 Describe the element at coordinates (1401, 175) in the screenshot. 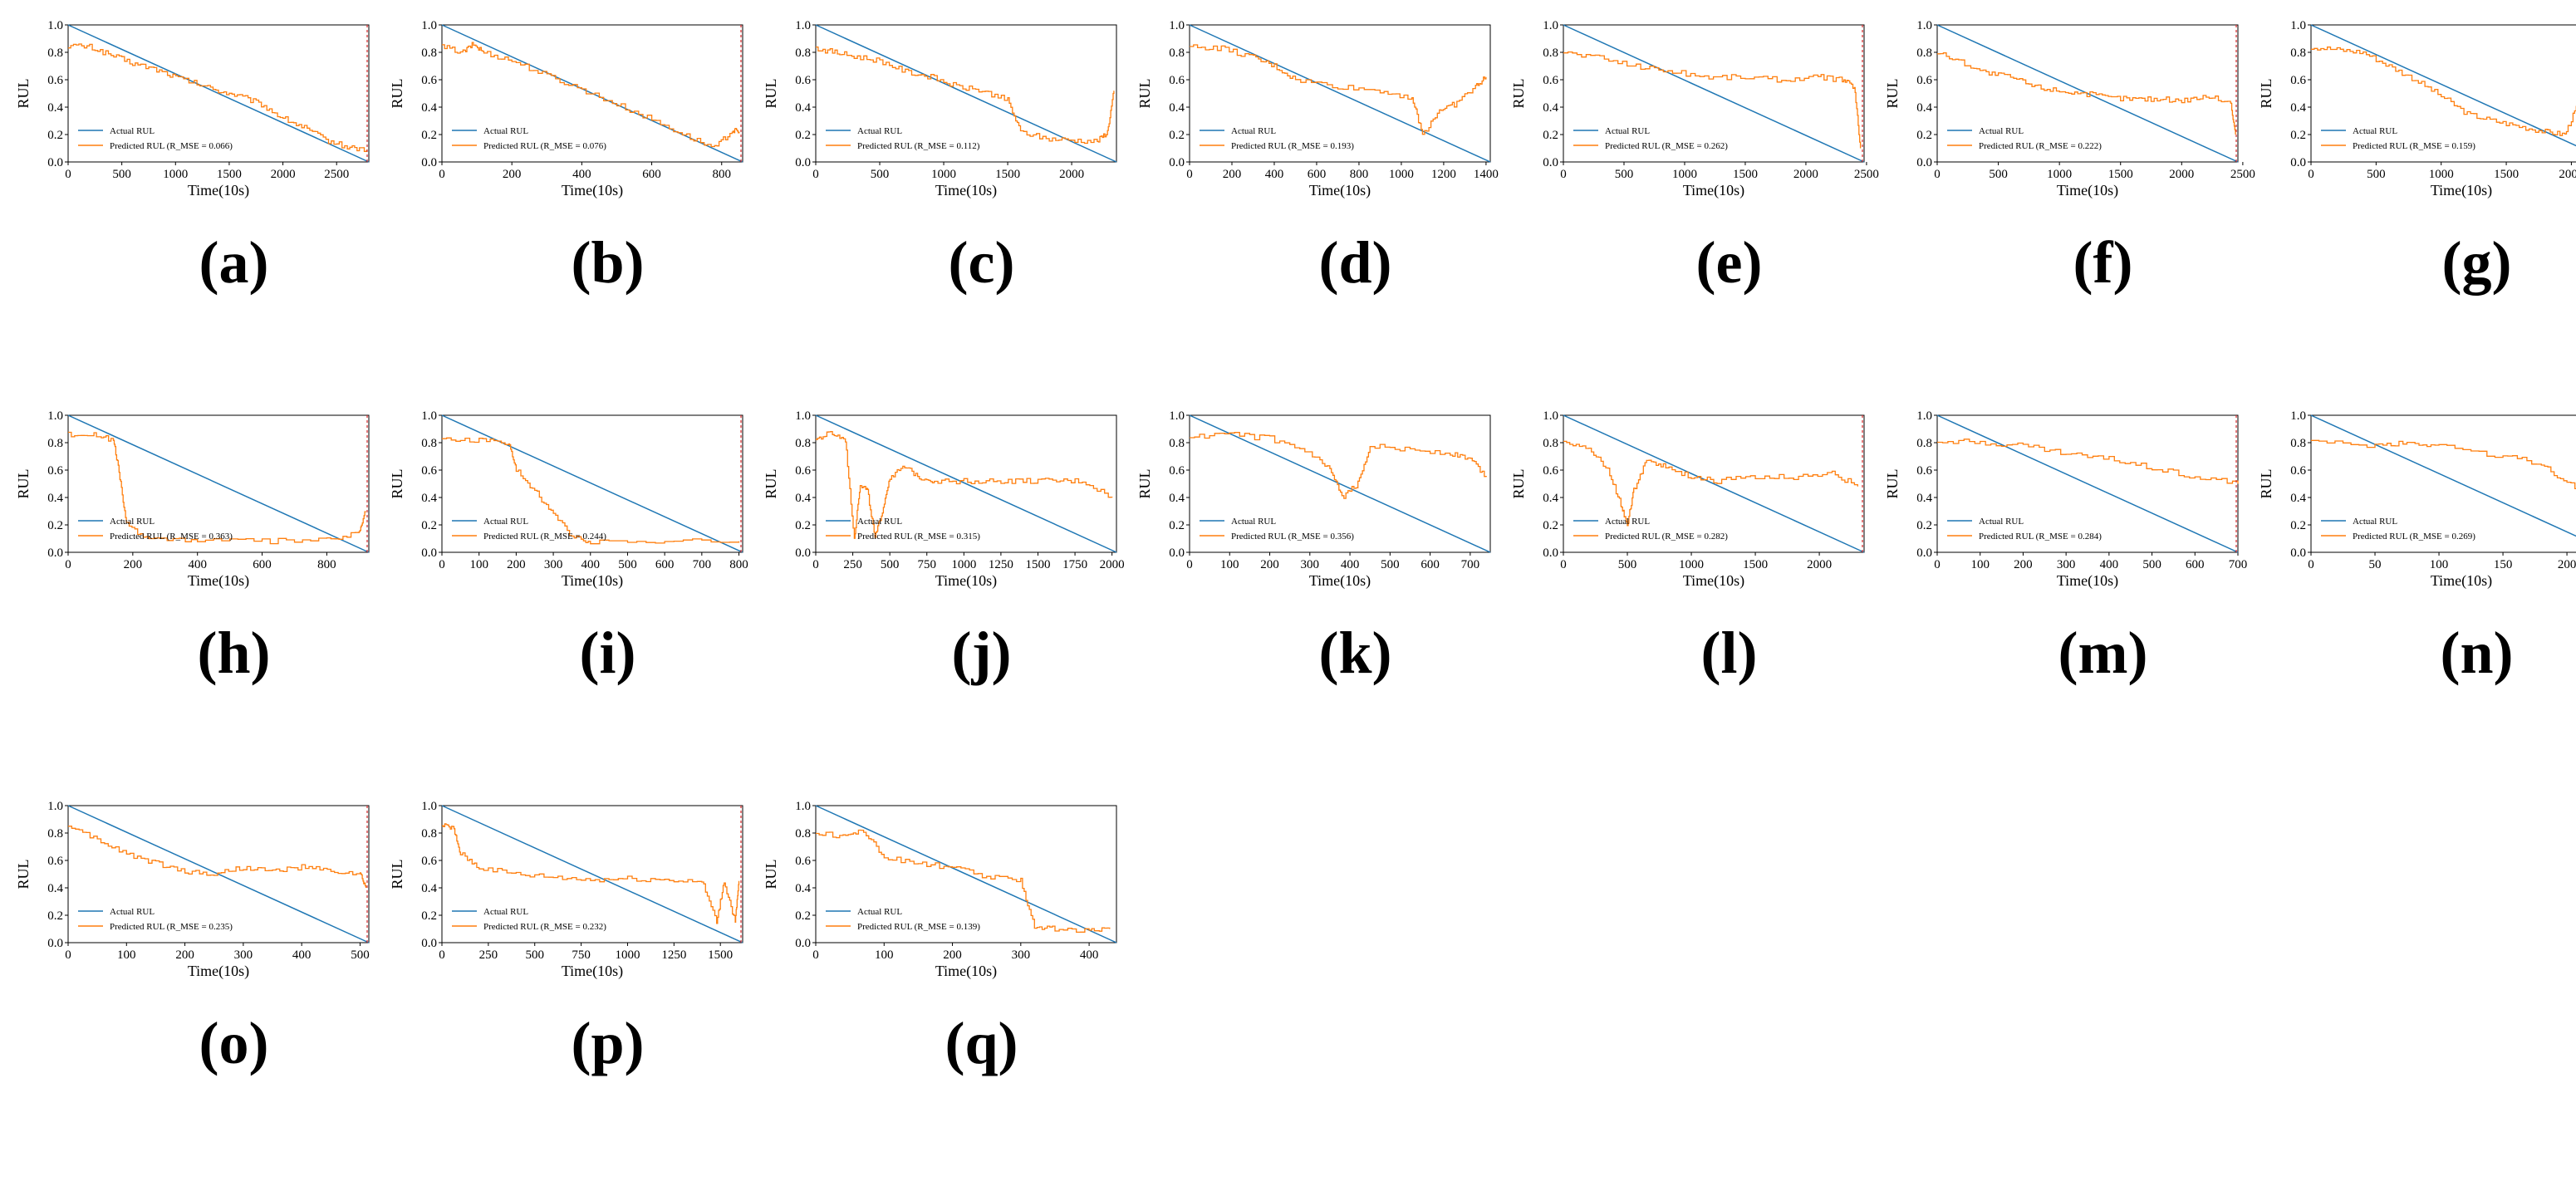

I see `x-tick-label: 1000` at that location.